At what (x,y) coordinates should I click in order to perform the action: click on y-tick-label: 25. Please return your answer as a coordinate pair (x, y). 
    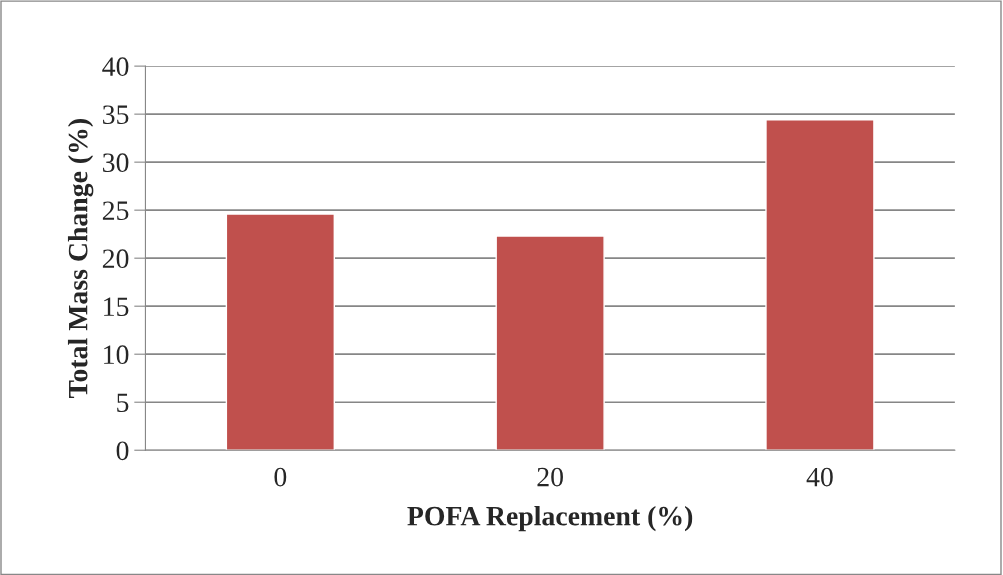
    Looking at the image, I should click on (115, 211).